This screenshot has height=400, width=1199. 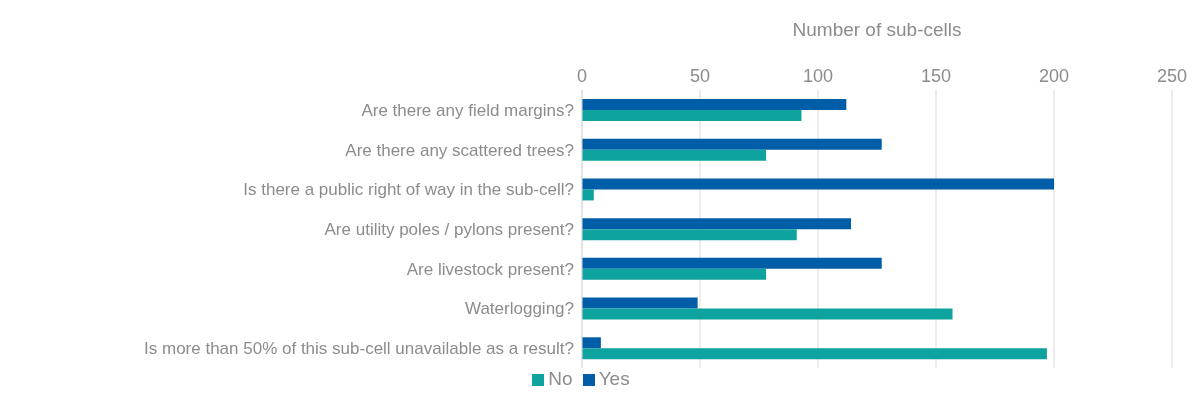 What do you see at coordinates (408, 190) in the screenshot?
I see `y-tick-label: Is there a public right of way in the sub-cell?` at bounding box center [408, 190].